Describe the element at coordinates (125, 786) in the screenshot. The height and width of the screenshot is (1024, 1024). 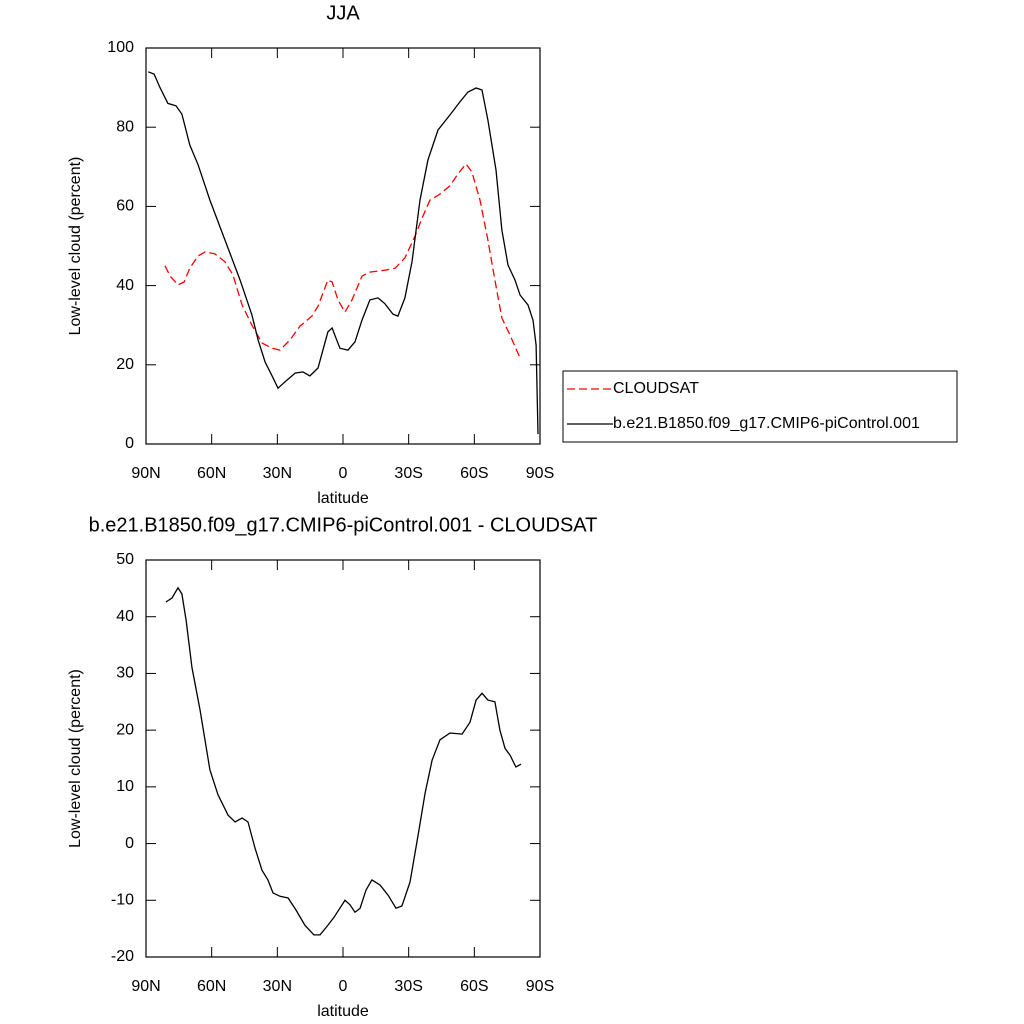
I see `y-tick-label: 10` at that location.